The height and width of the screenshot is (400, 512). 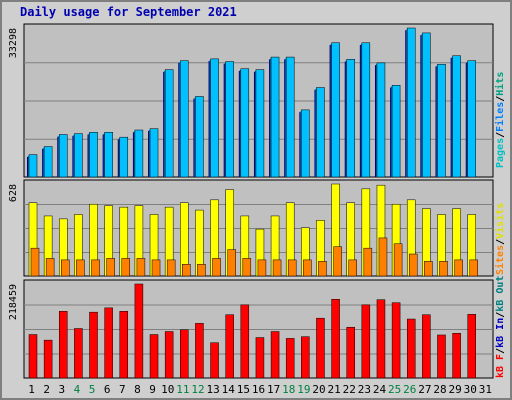 What do you see at coordinates (500, 120) in the screenshot?
I see `legend-top: Pages/Files/Hits` at bounding box center [500, 120].